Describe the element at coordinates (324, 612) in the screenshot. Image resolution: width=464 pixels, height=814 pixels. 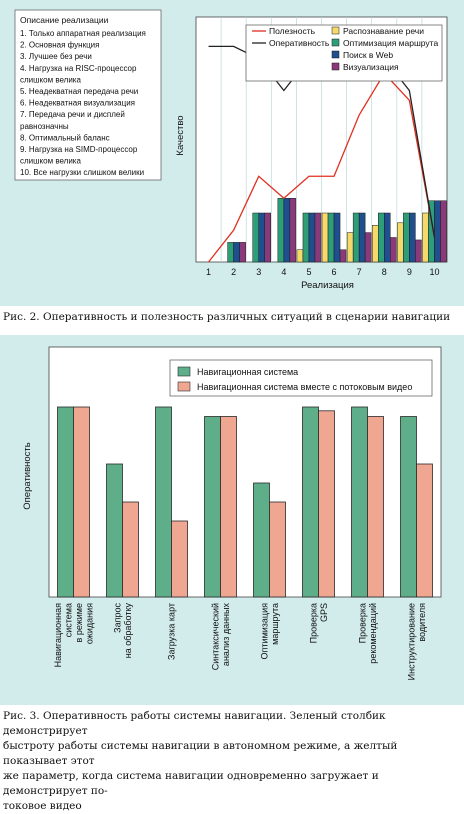
I see `category-label-line: GPS` at that location.